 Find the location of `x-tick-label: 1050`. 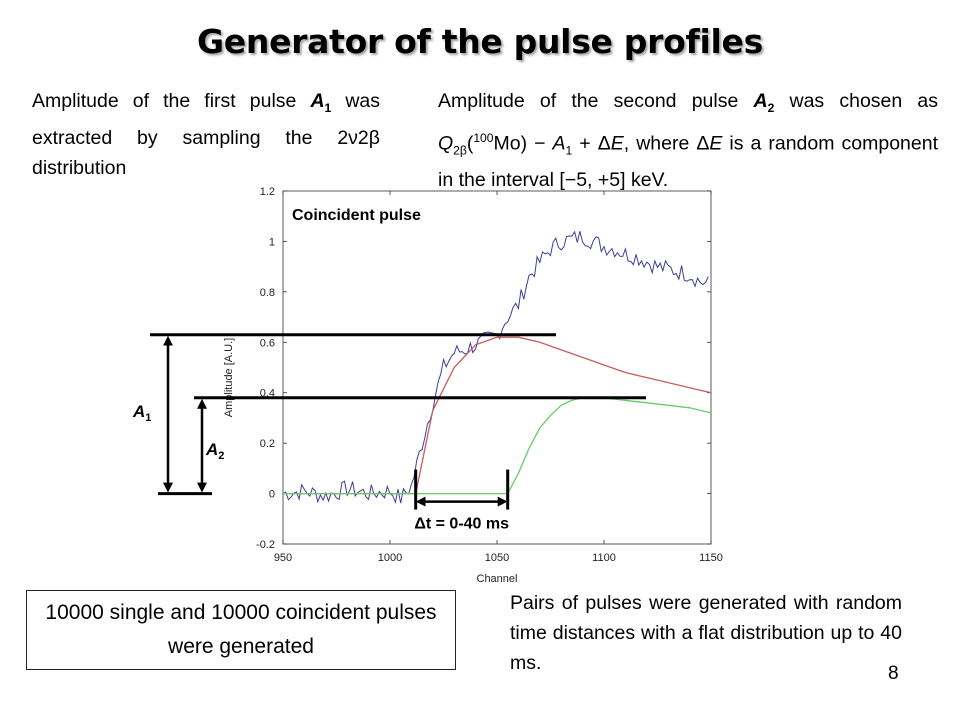

x-tick-label: 1050 is located at coordinates (497, 558).